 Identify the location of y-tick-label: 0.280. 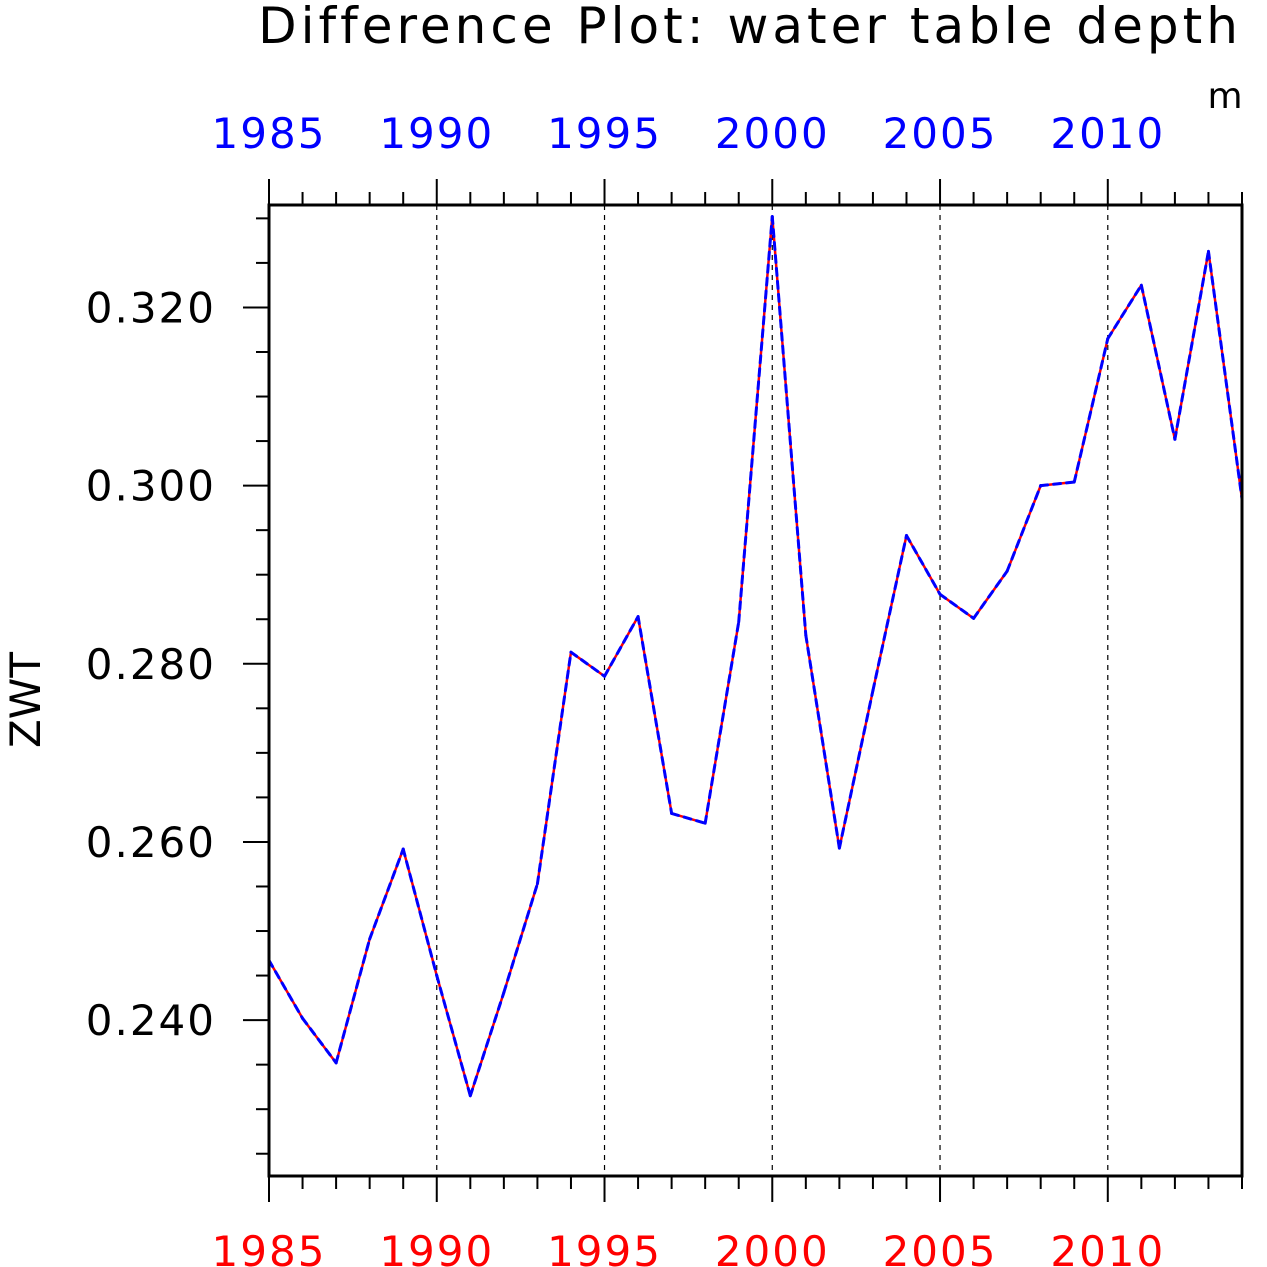
(151, 664).